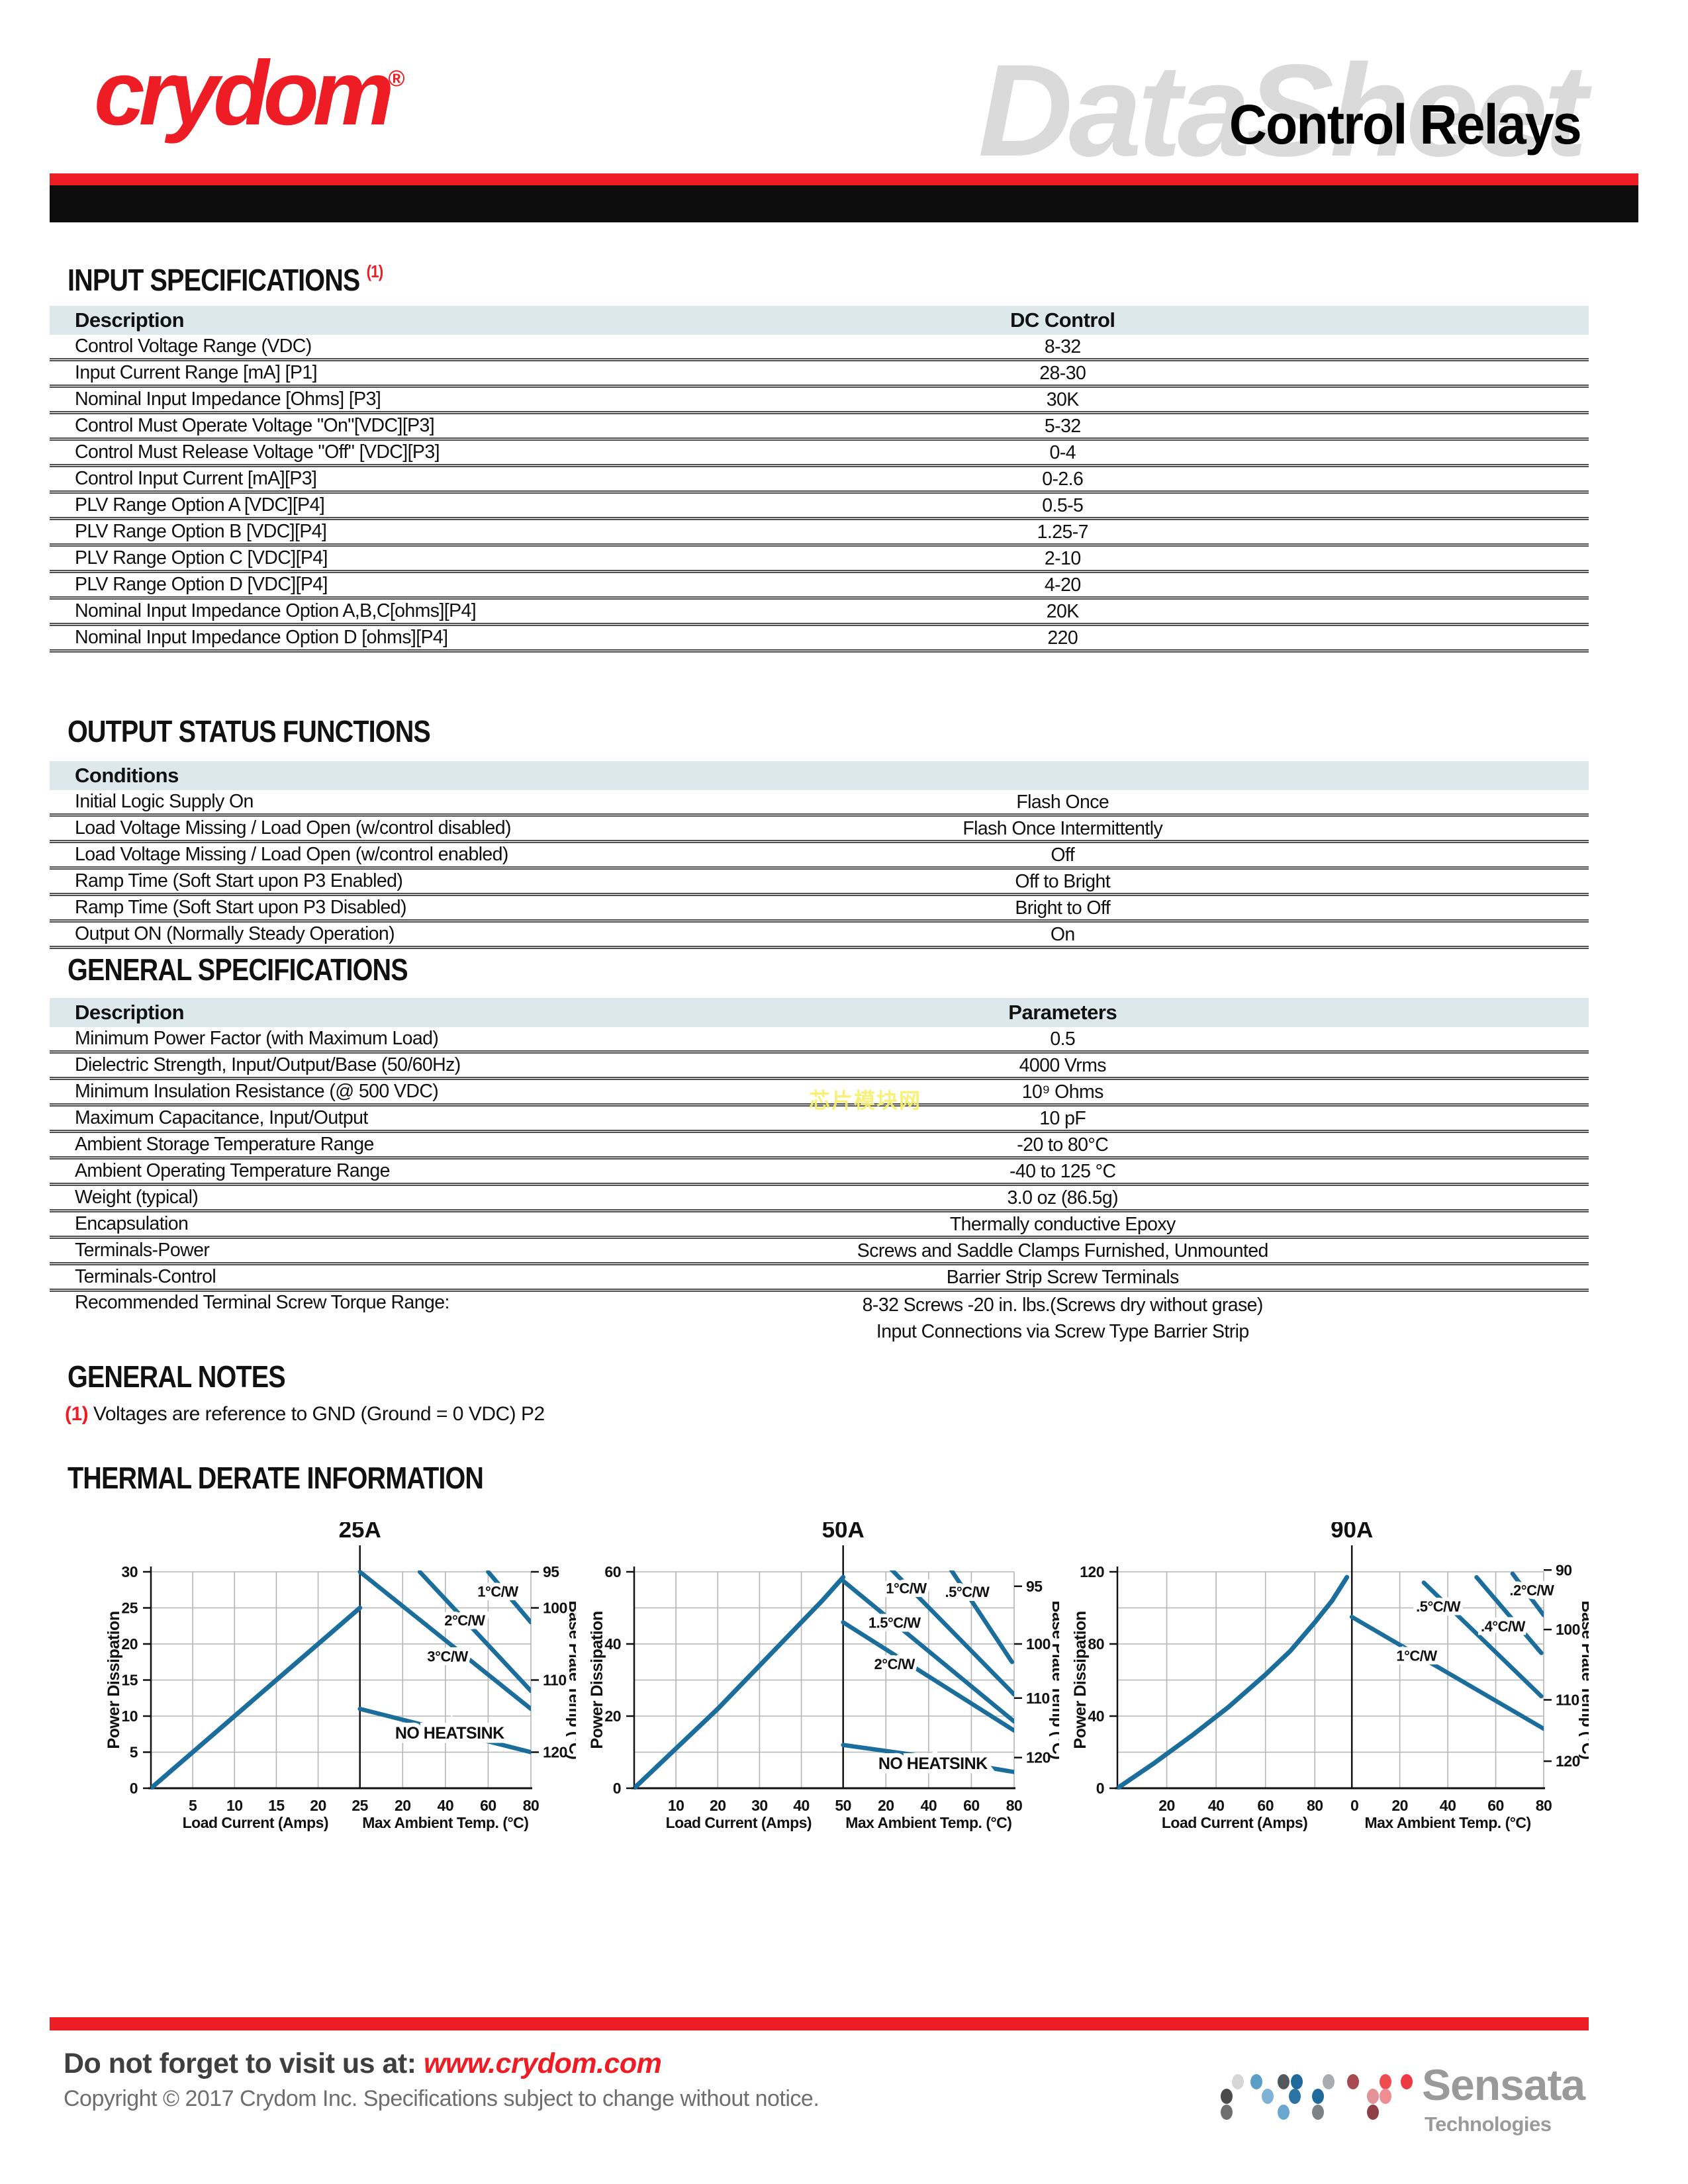  Describe the element at coordinates (445, 1823) in the screenshot. I see `x-axis-label-right: Max Ambient Temp. (°C)` at that location.